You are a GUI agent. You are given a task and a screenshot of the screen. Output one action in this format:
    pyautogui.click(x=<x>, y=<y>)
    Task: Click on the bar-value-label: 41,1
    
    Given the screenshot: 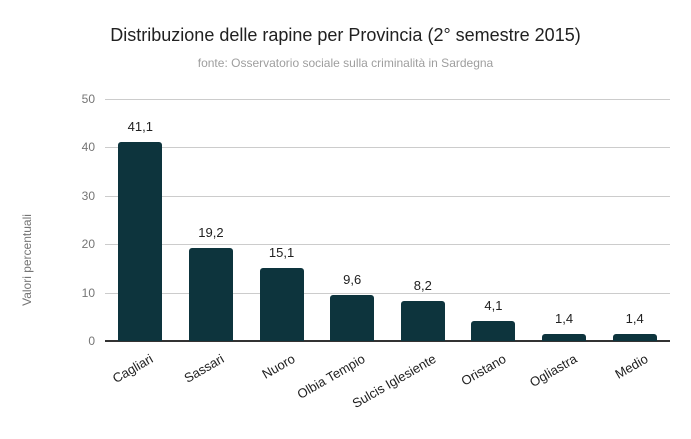 What is the action you would take?
    pyautogui.click(x=140, y=127)
    